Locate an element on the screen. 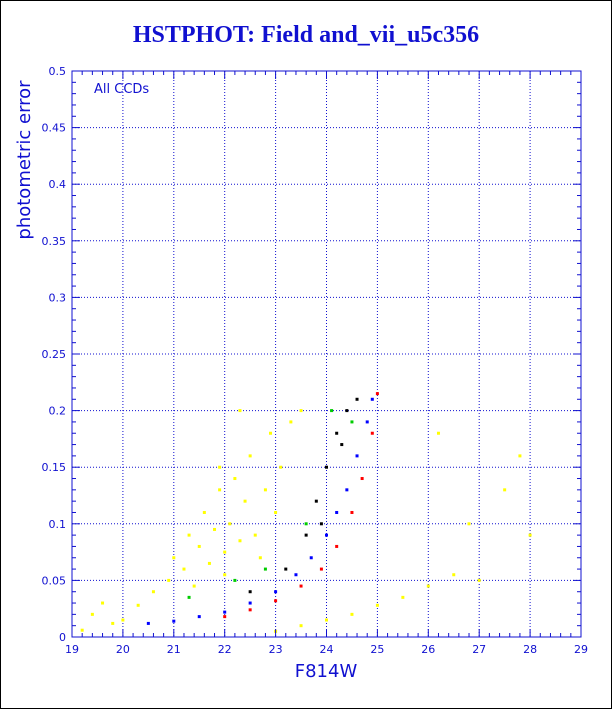 Image resolution: width=612 pixels, height=709 pixels. x-tick-labels: 19 20 21 22 23 24 25 26 27 28 29 is located at coordinates (326, 649).